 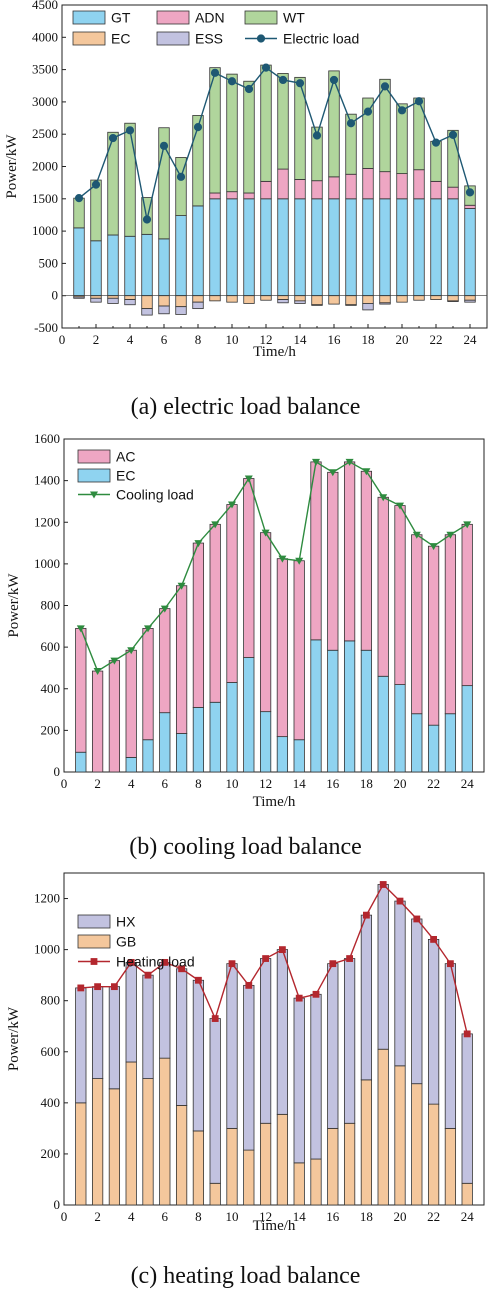 I want to click on y-tick-label: 3000, so click(x=45, y=101).